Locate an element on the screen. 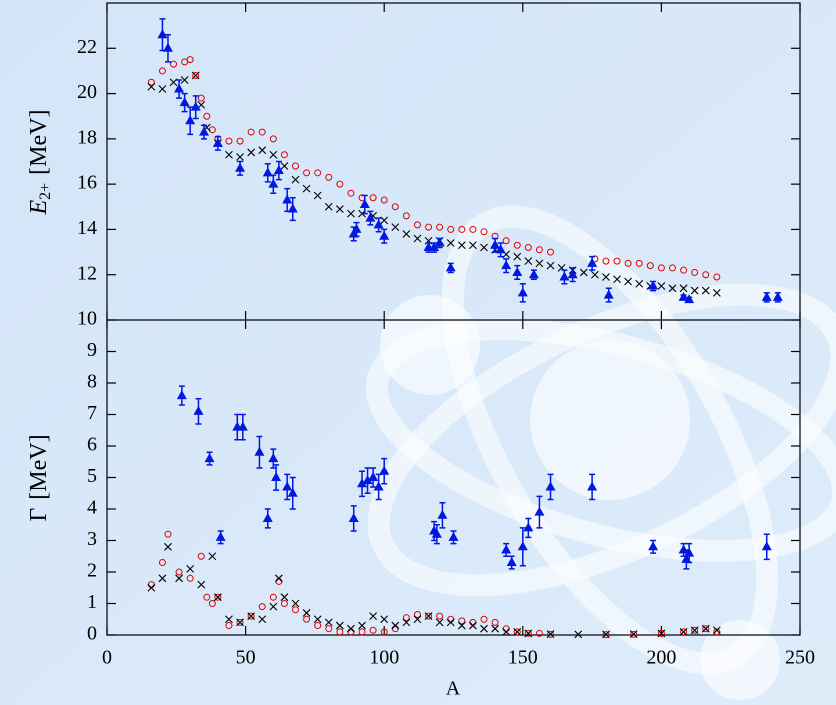  y-tick-label: 20 is located at coordinates (87, 92).